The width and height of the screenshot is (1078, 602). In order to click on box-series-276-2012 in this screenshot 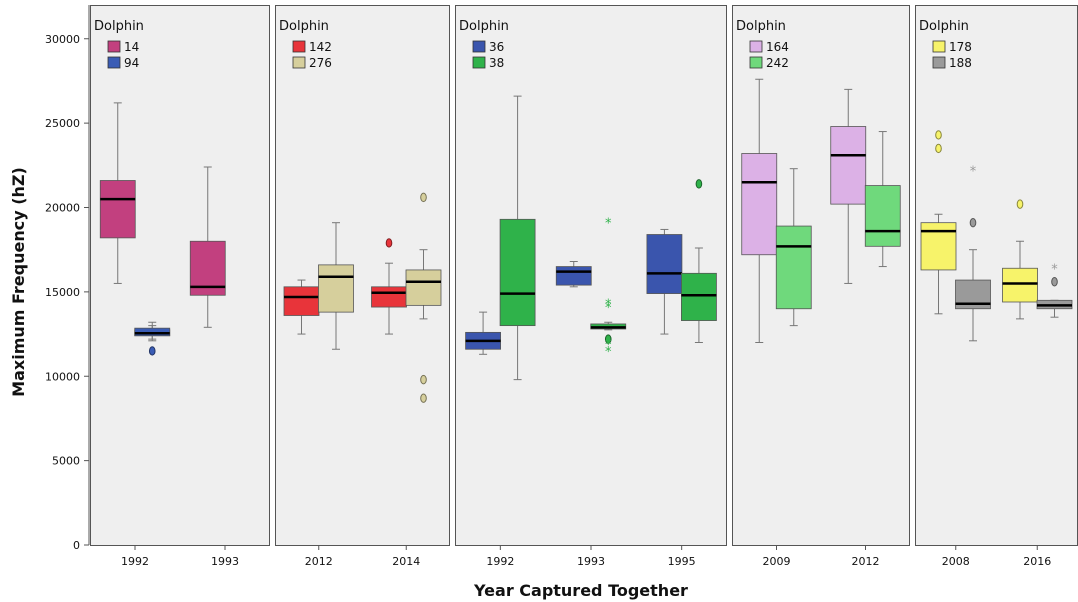, I will do `click(336, 286)`.